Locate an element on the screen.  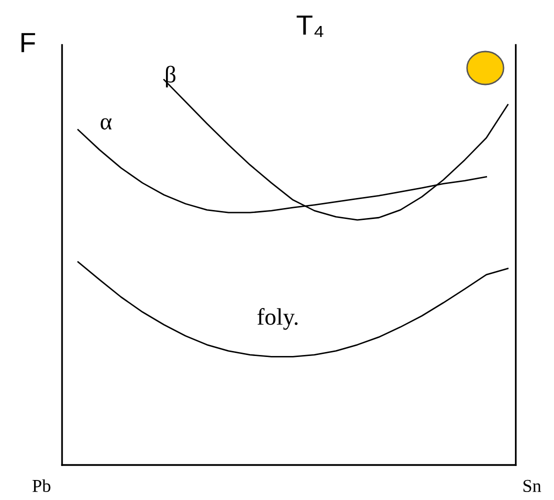
chart-title: T₄ is located at coordinates (310, 27).